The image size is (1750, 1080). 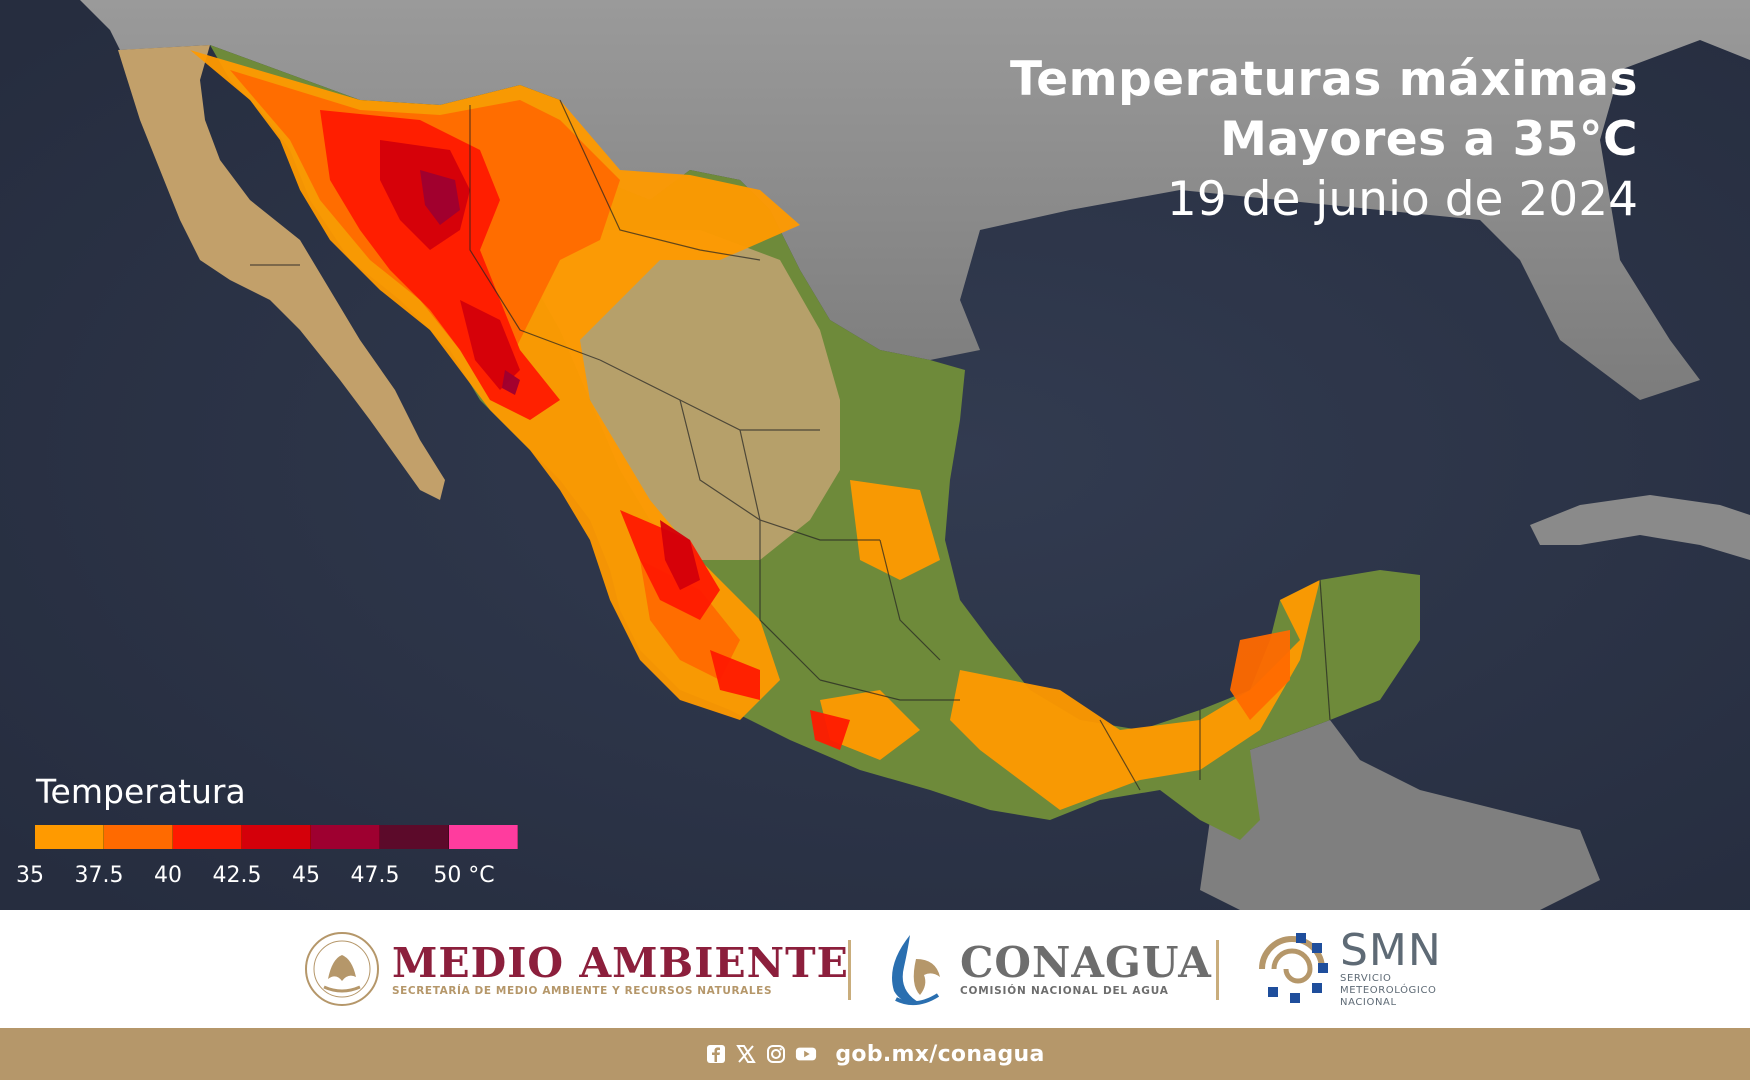 I want to click on legend-tick-labels: 35 37.5 40 42.5 45 47.5 50 °C, so click(x=266, y=878).